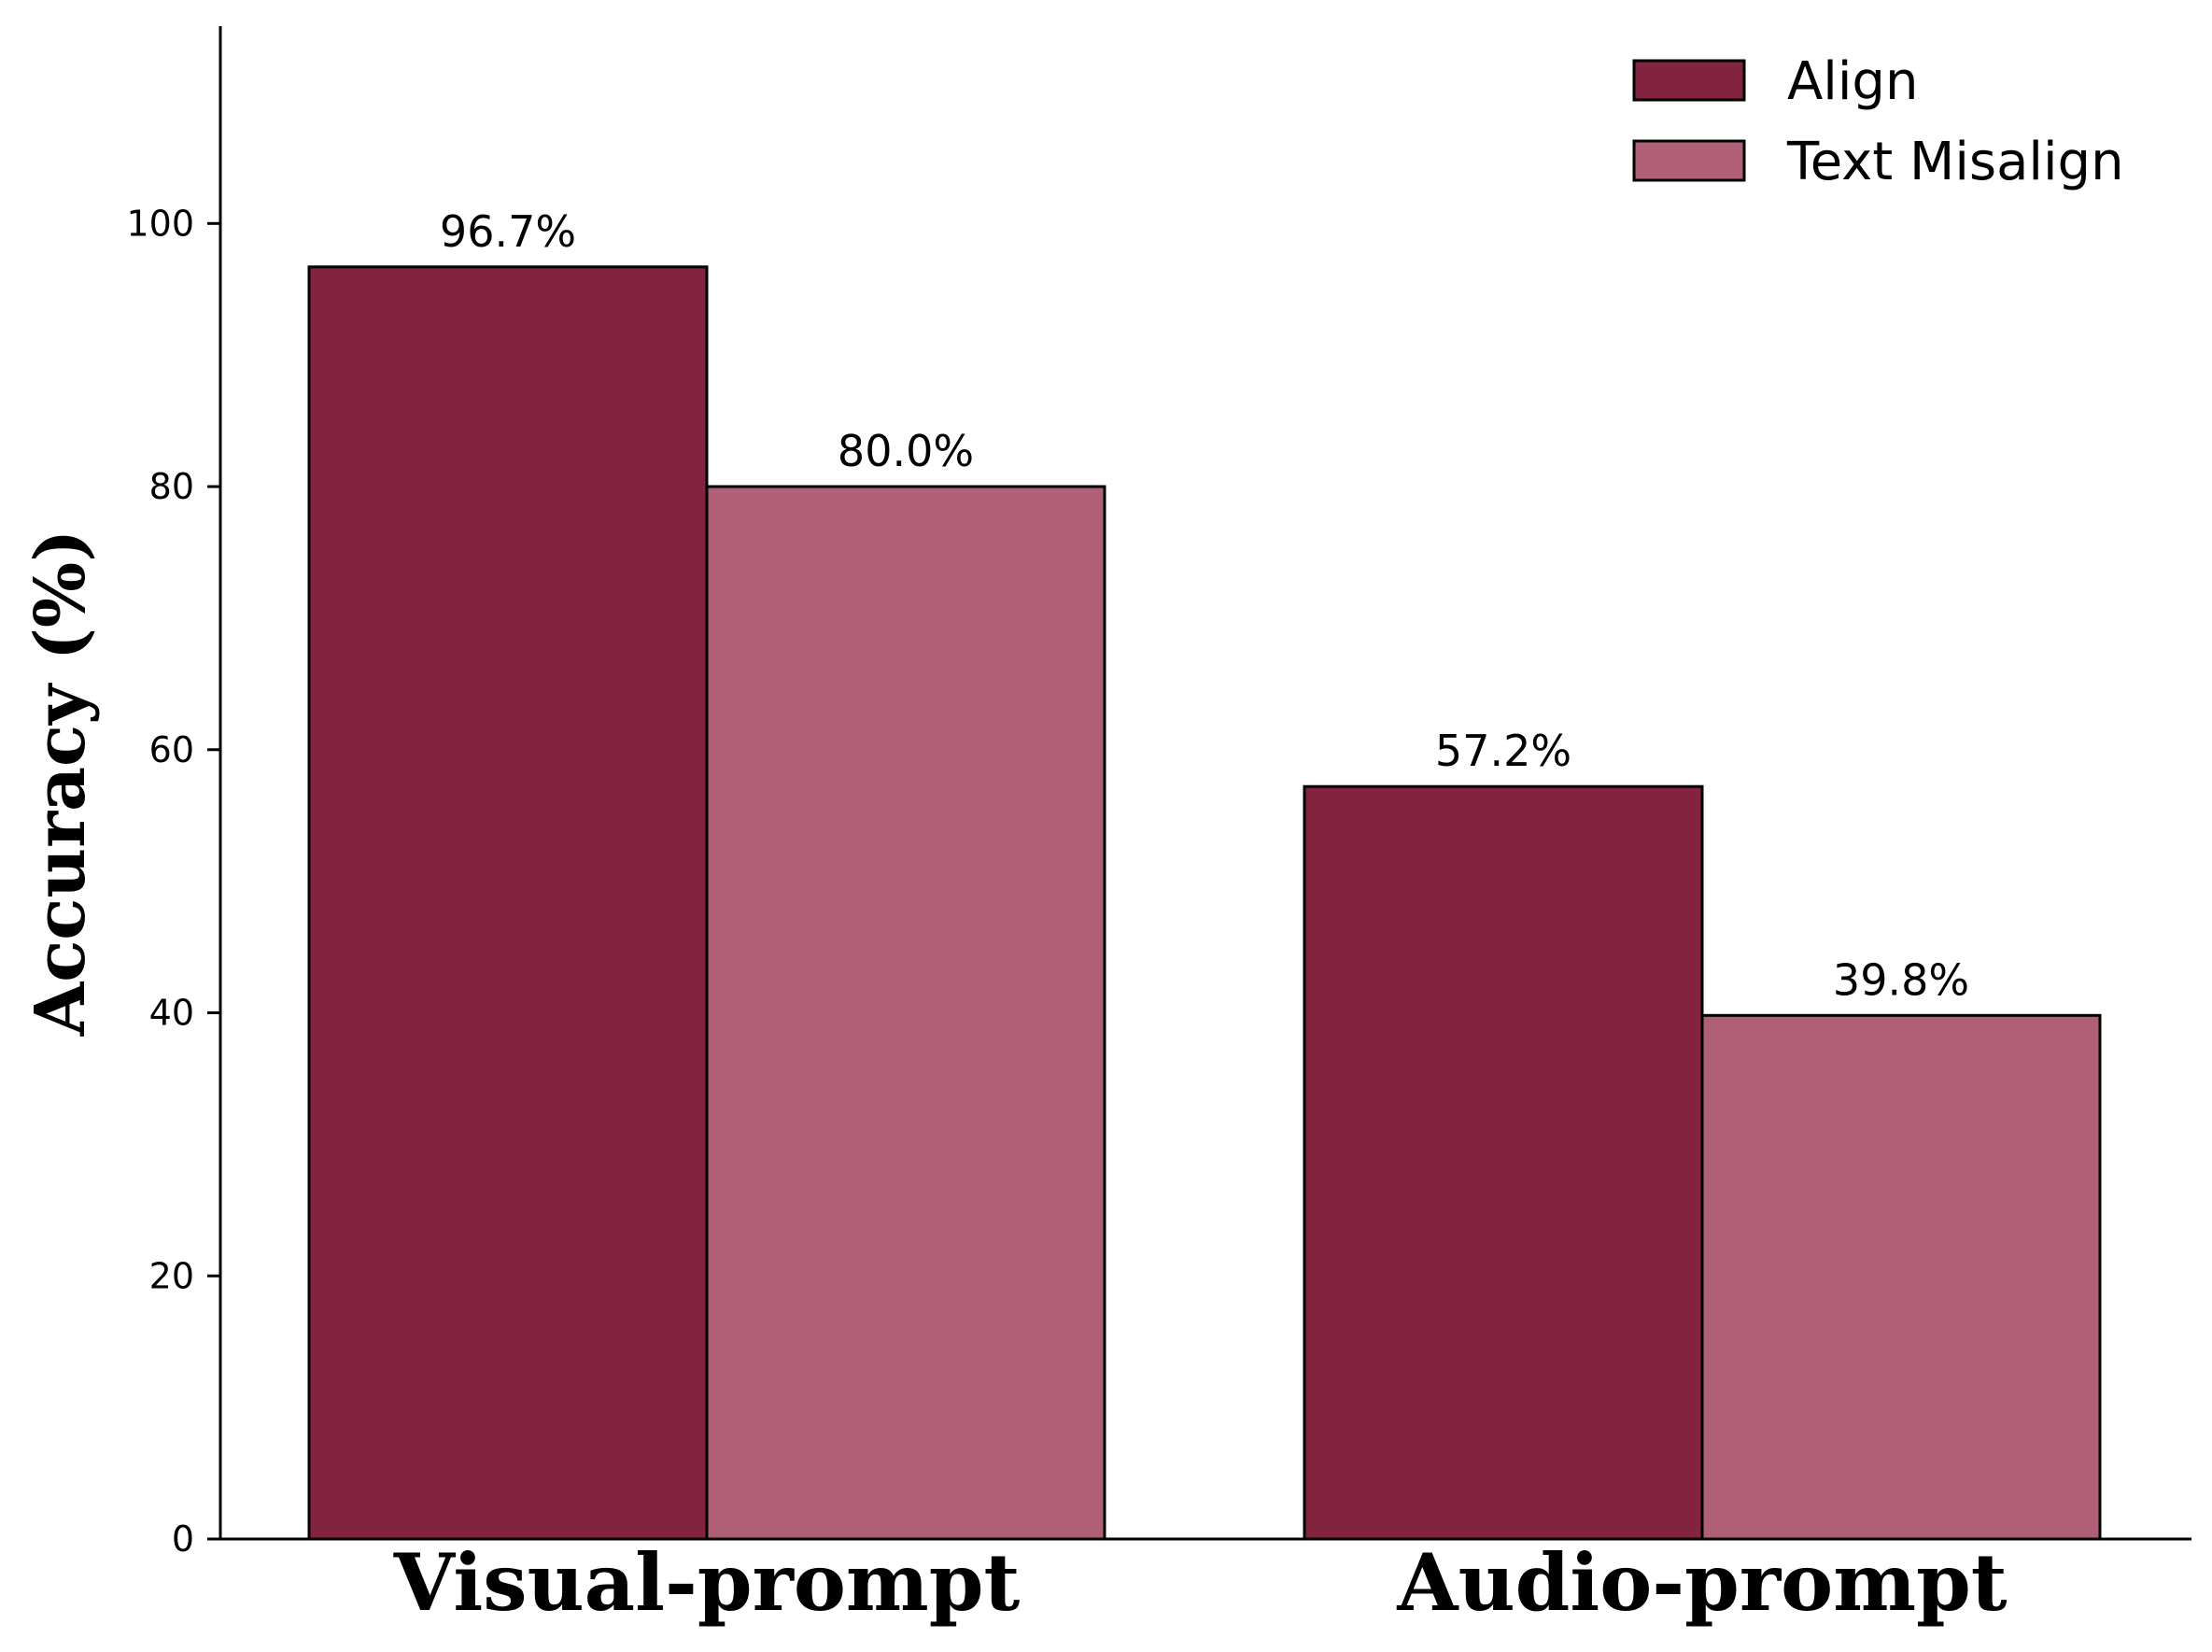 The height and width of the screenshot is (1652, 2212). Describe the element at coordinates (1901, 1277) in the screenshot. I see `bar-audio-prompt-text-misalign` at that location.